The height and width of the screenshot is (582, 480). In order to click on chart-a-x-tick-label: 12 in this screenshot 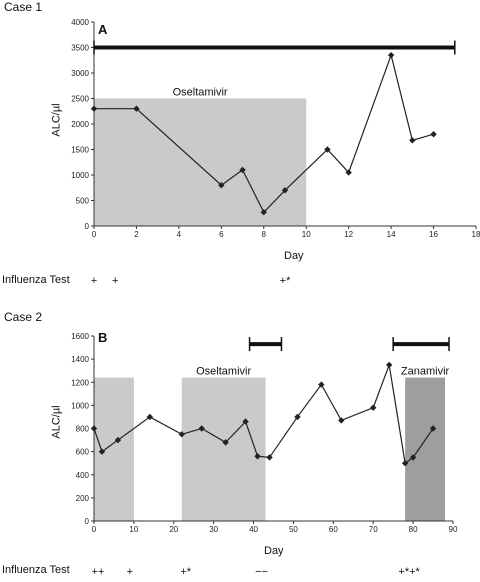, I will do `click(348, 234)`.